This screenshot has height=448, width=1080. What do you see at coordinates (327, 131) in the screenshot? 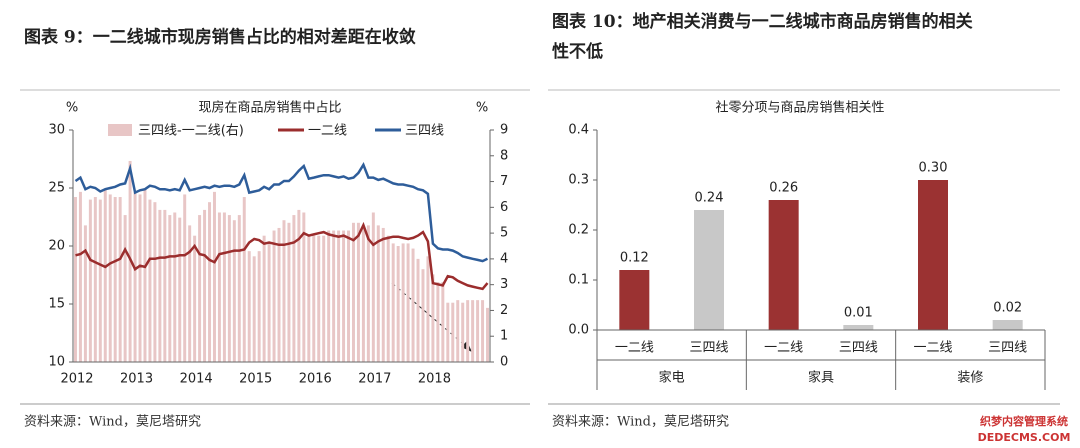
I see `legend-label: 一二线` at bounding box center [327, 131].